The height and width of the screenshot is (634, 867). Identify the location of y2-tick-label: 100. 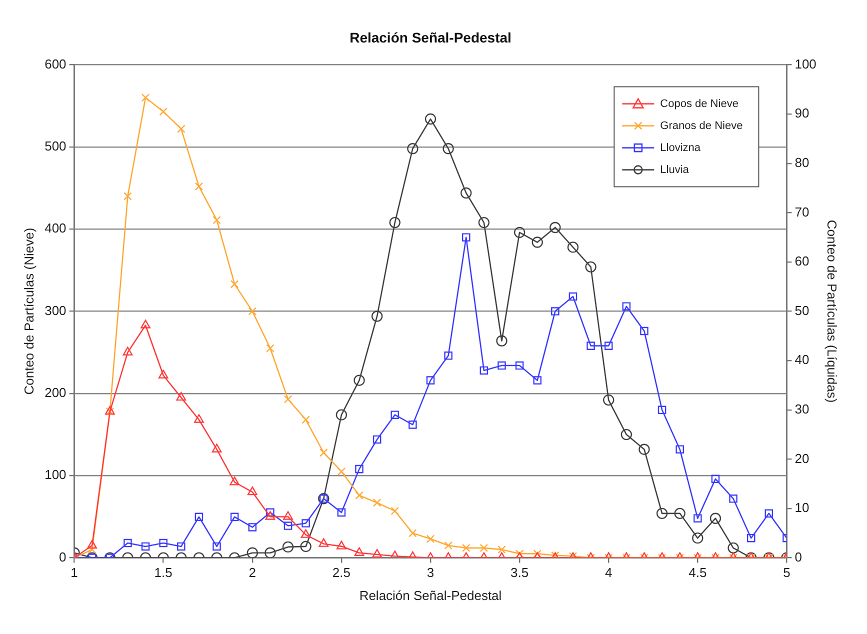
(805, 64).